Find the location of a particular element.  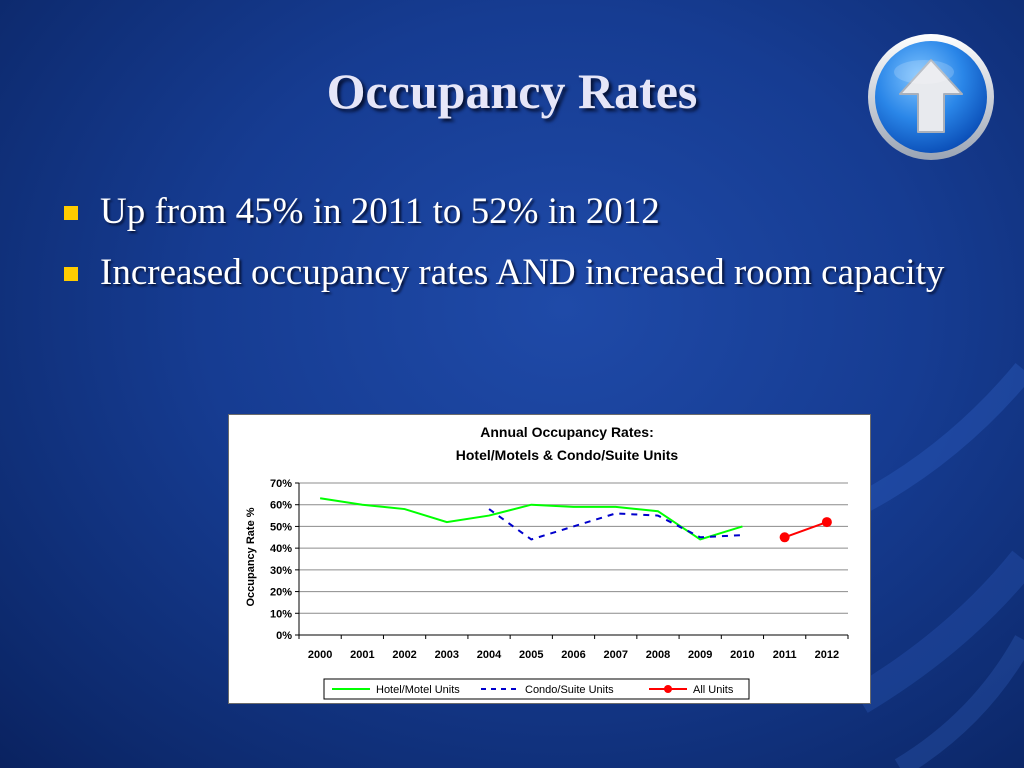

legend-label: Condo/Suite Units is located at coordinates (569, 690).